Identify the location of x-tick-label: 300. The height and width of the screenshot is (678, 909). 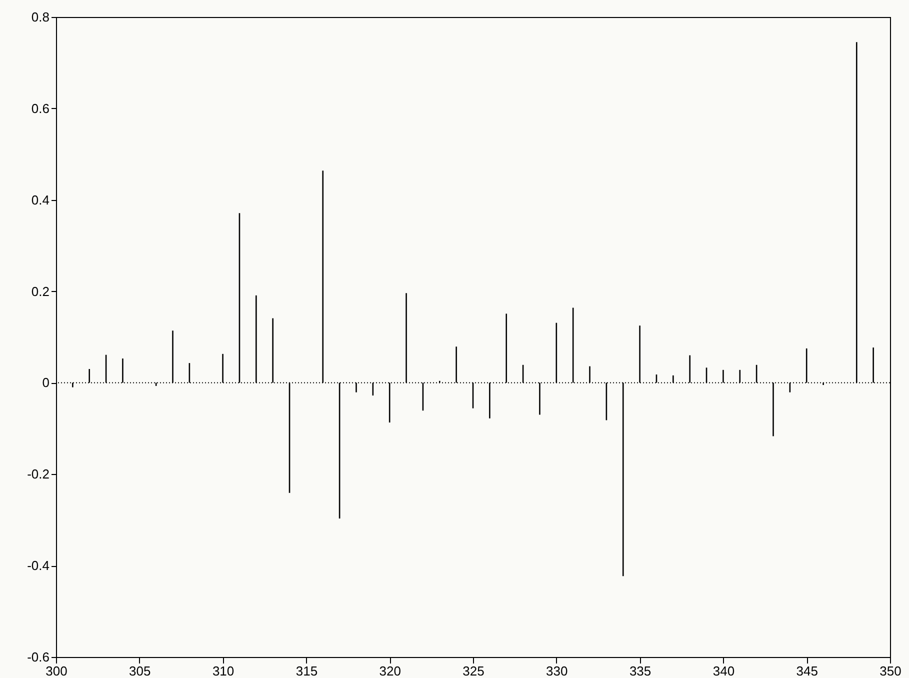
(57, 671).